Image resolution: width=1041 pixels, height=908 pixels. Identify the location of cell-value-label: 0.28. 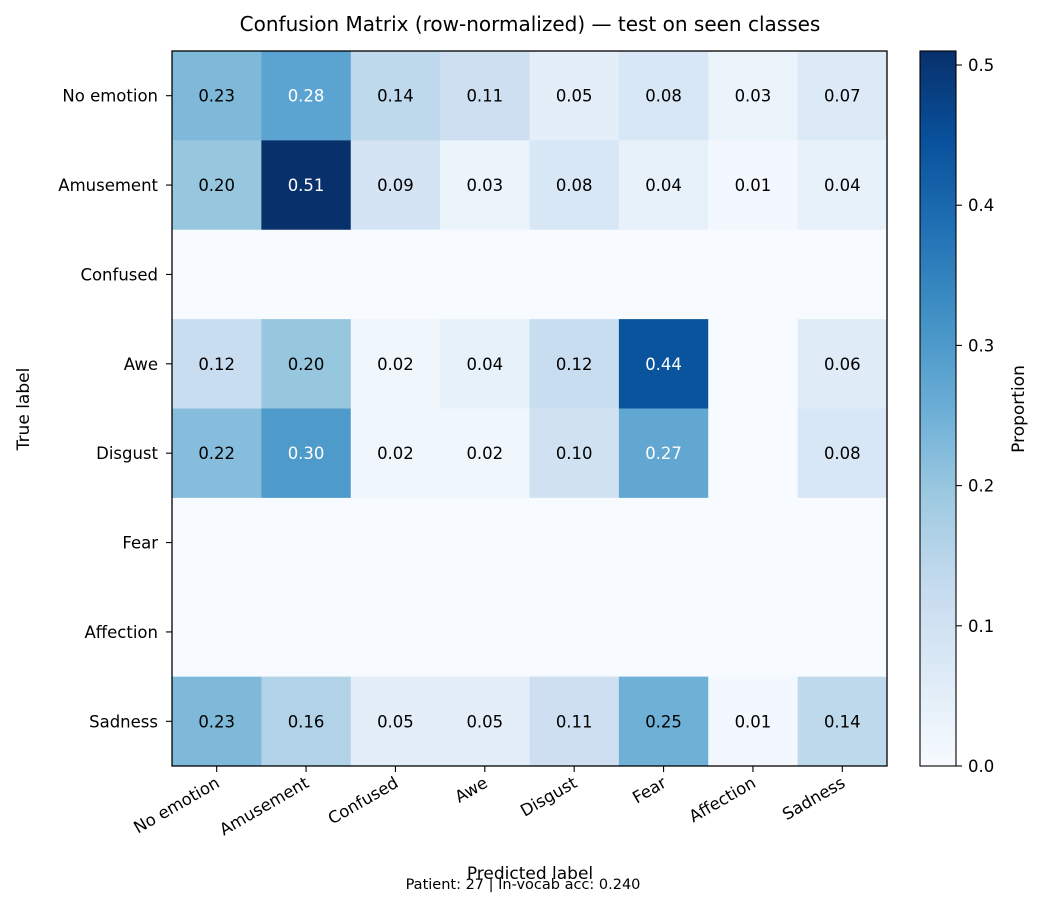
(306, 96).